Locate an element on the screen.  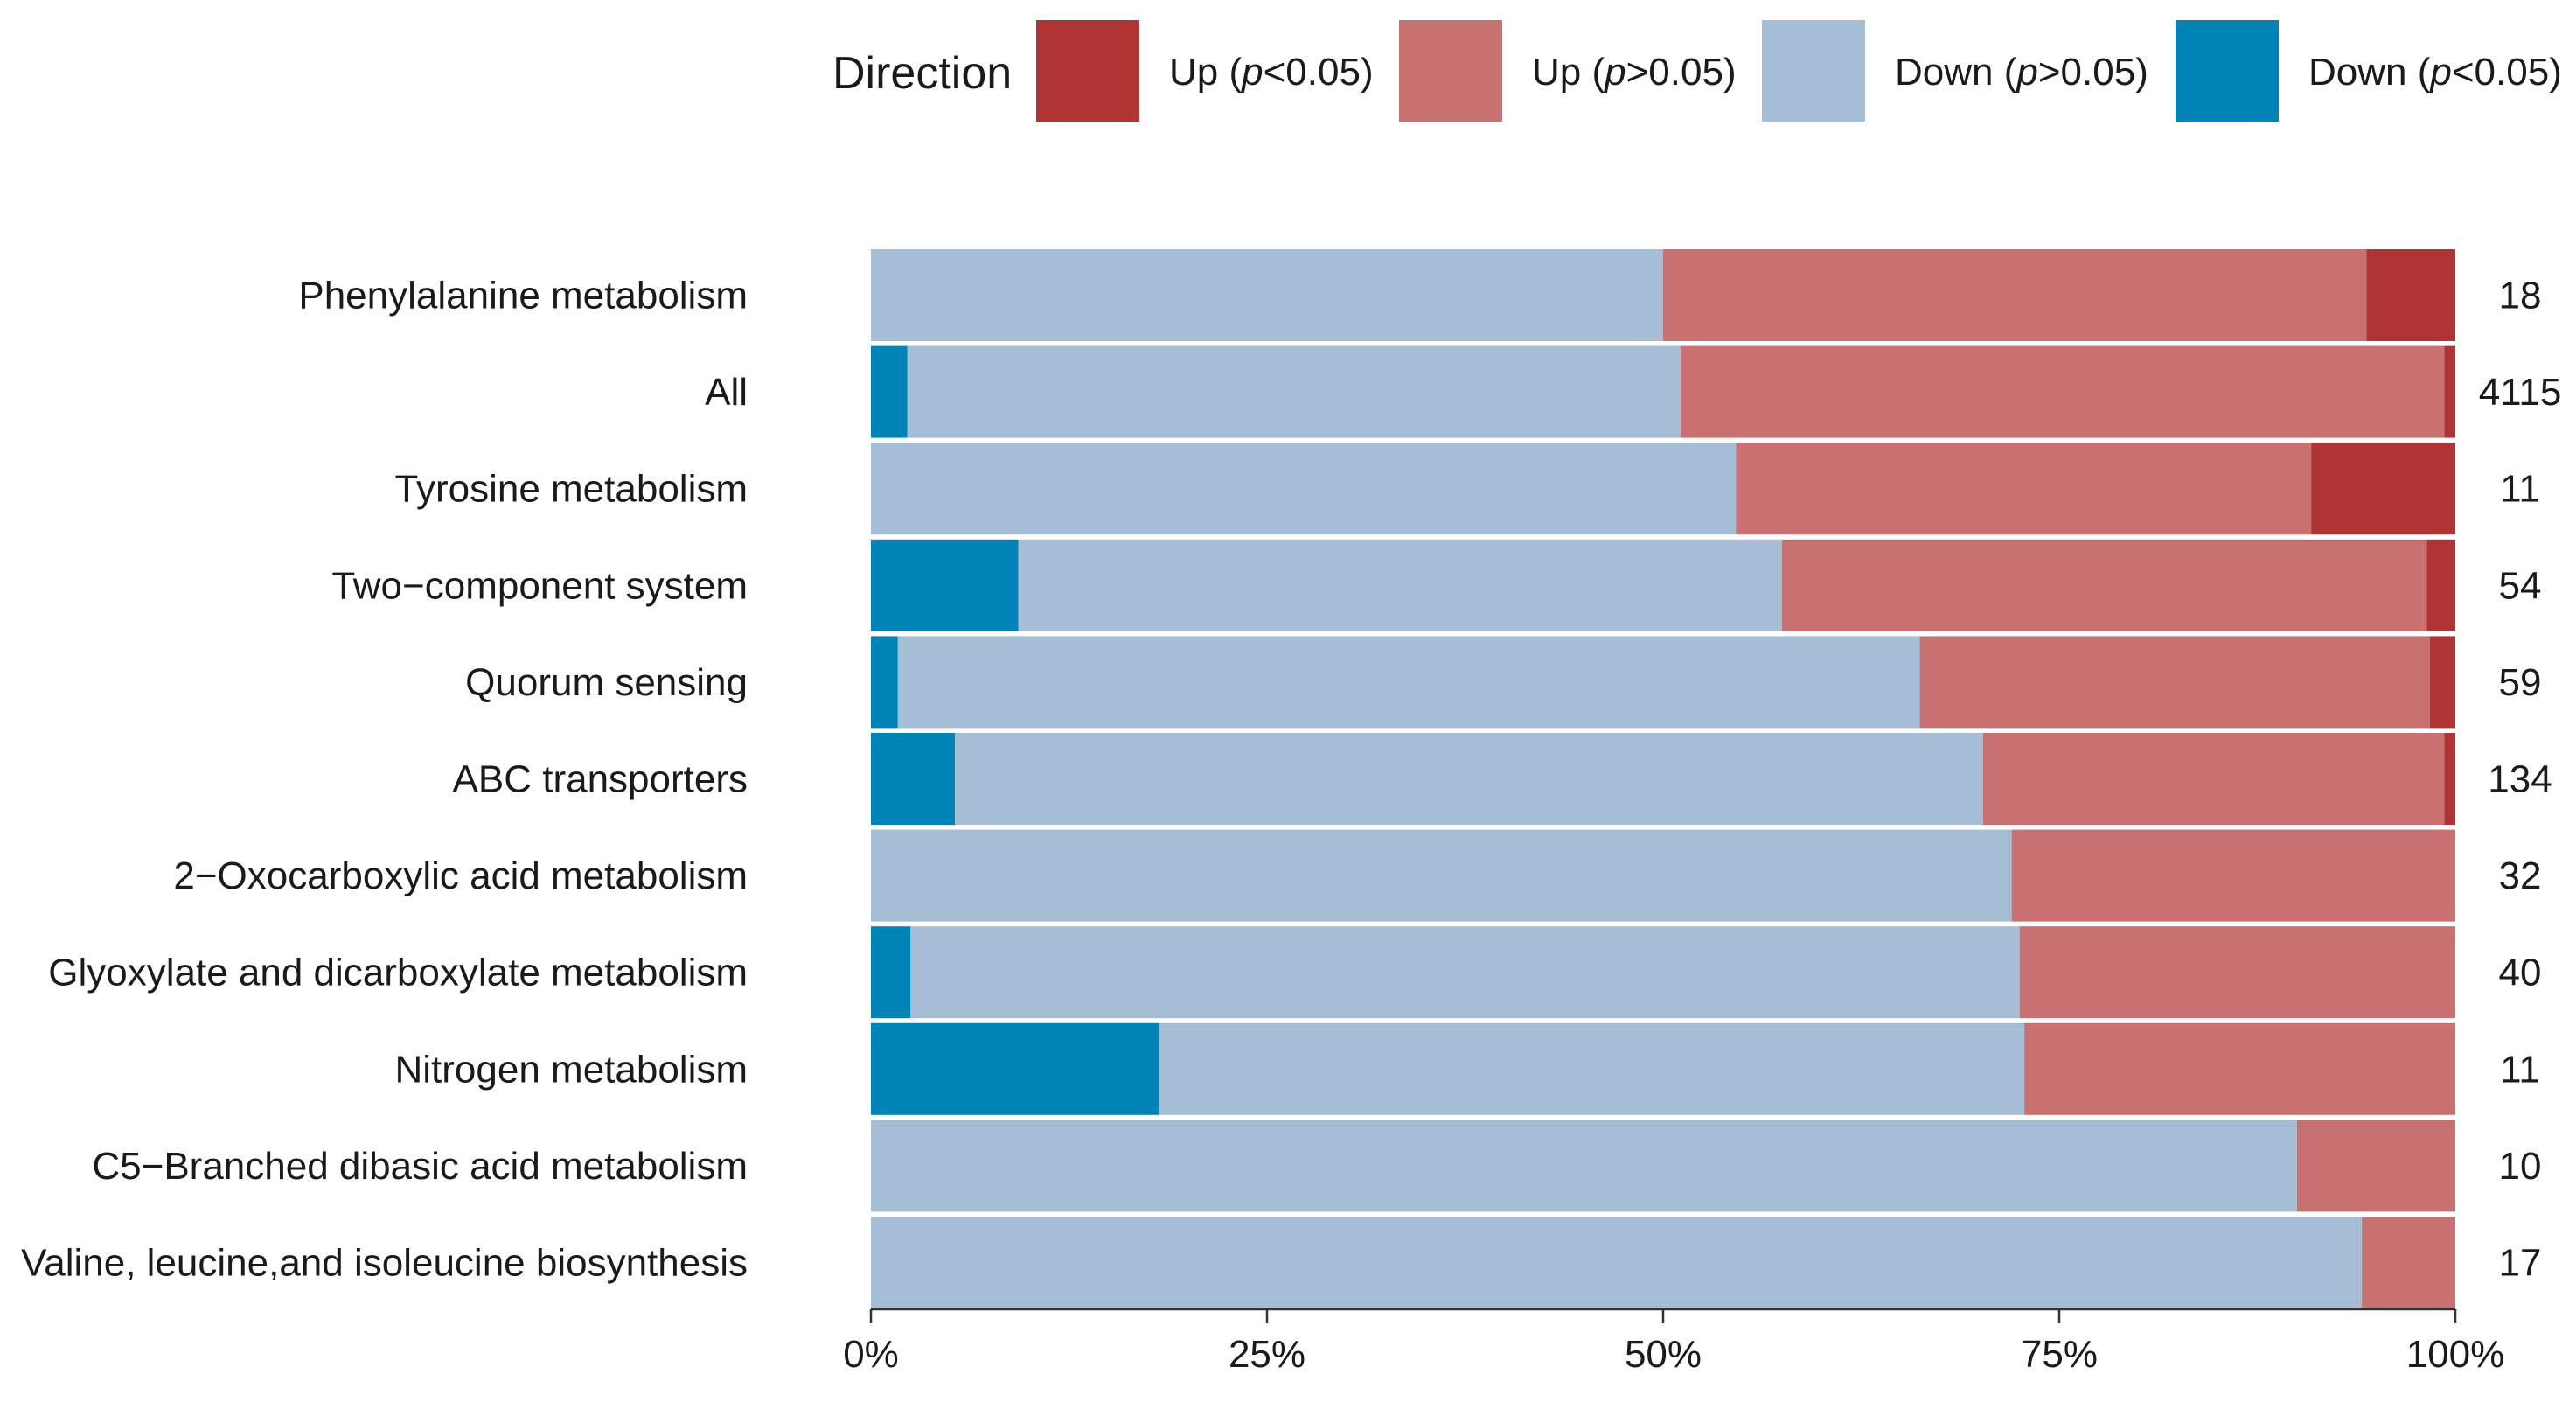
bar-segment-quorum-sensing-up_sig is located at coordinates (2442, 682).